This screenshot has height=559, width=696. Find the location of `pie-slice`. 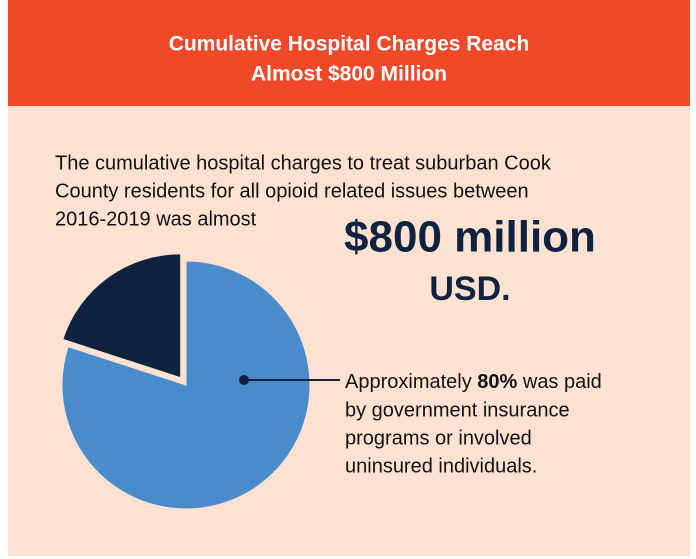

pie-slice is located at coordinates (122, 316).